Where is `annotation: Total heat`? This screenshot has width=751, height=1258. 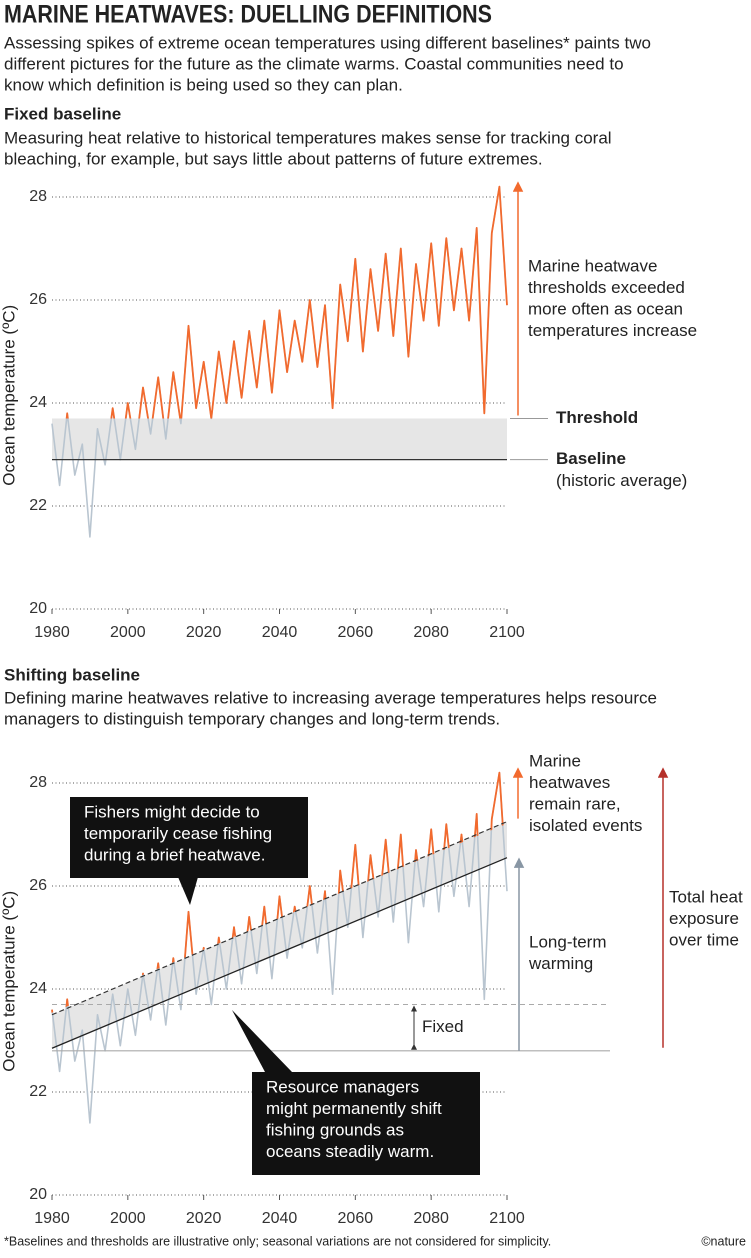
annotation: Total heat is located at coordinates (706, 896).